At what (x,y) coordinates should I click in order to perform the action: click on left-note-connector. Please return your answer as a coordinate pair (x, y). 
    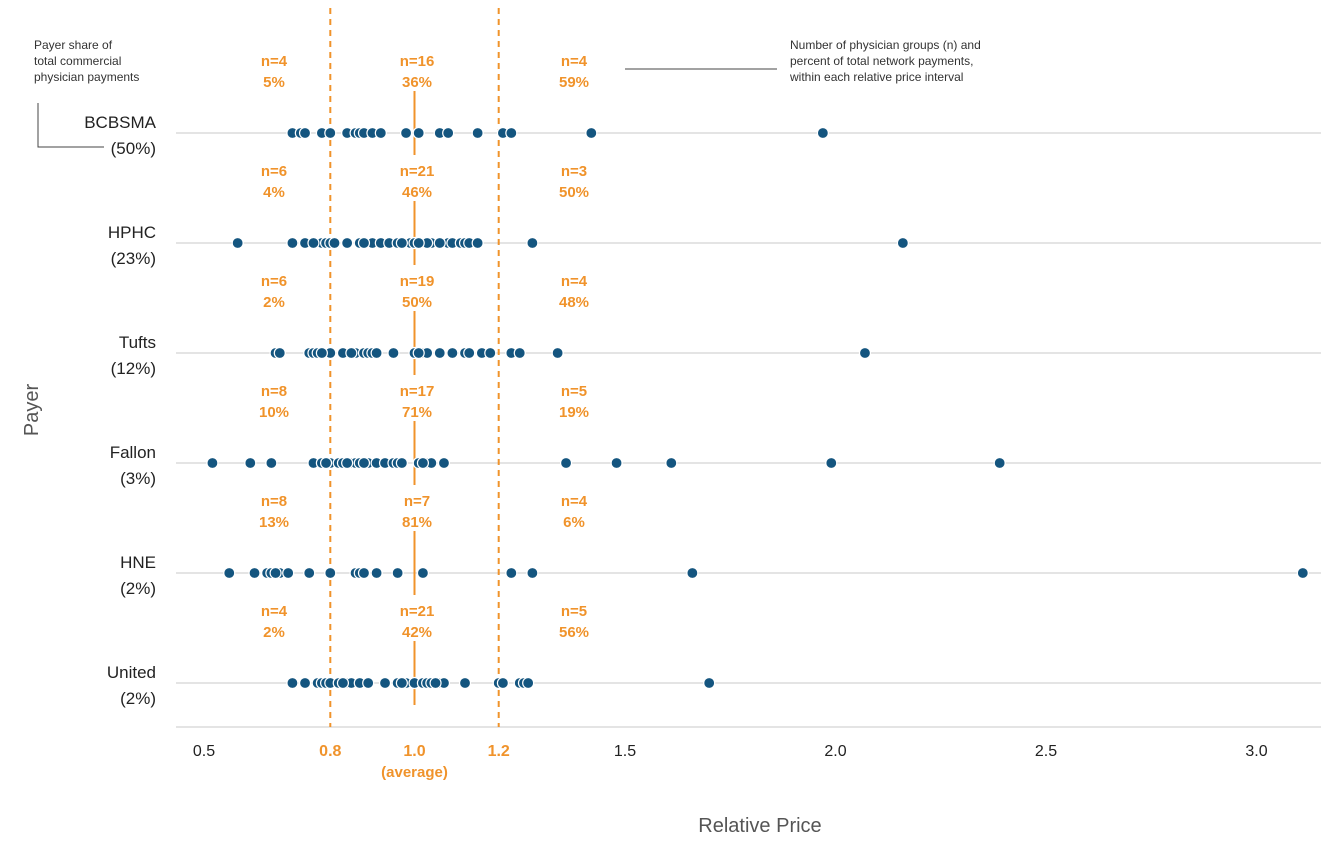
    Looking at the image, I should click on (70, 125).